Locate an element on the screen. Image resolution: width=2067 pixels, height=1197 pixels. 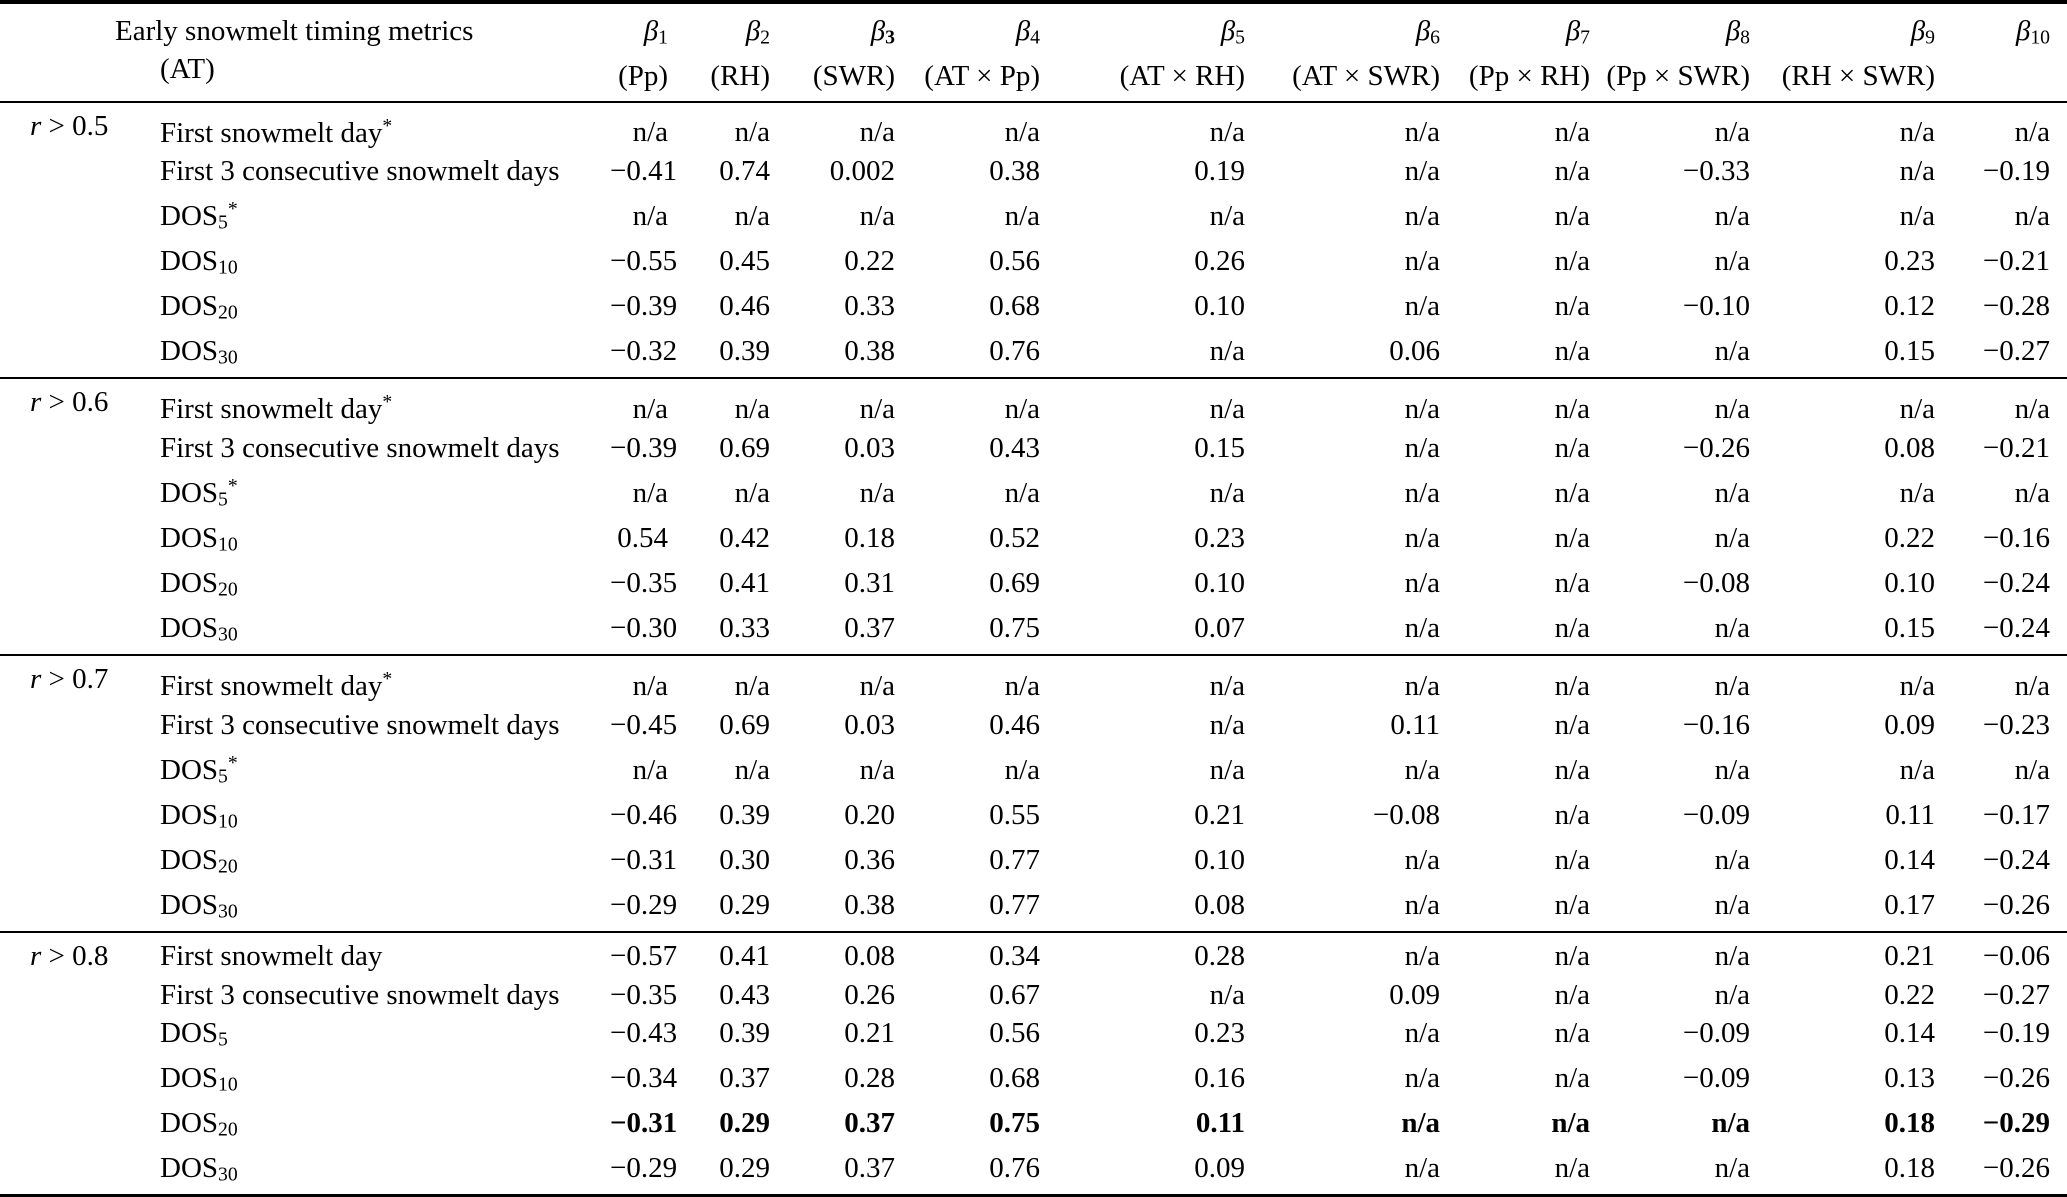
coefficient-value: 0.10 is located at coordinates (1910, 583).